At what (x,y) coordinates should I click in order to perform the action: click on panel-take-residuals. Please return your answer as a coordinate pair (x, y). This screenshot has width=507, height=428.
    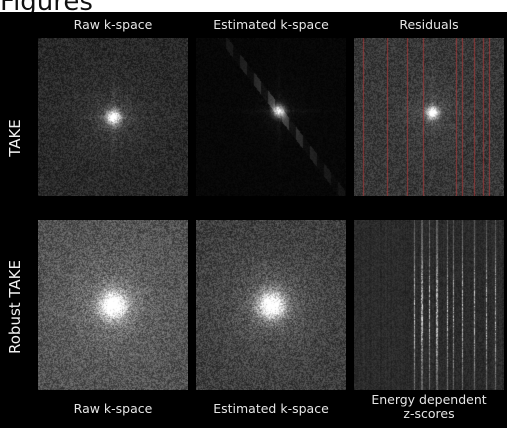
    Looking at the image, I should click on (429, 117).